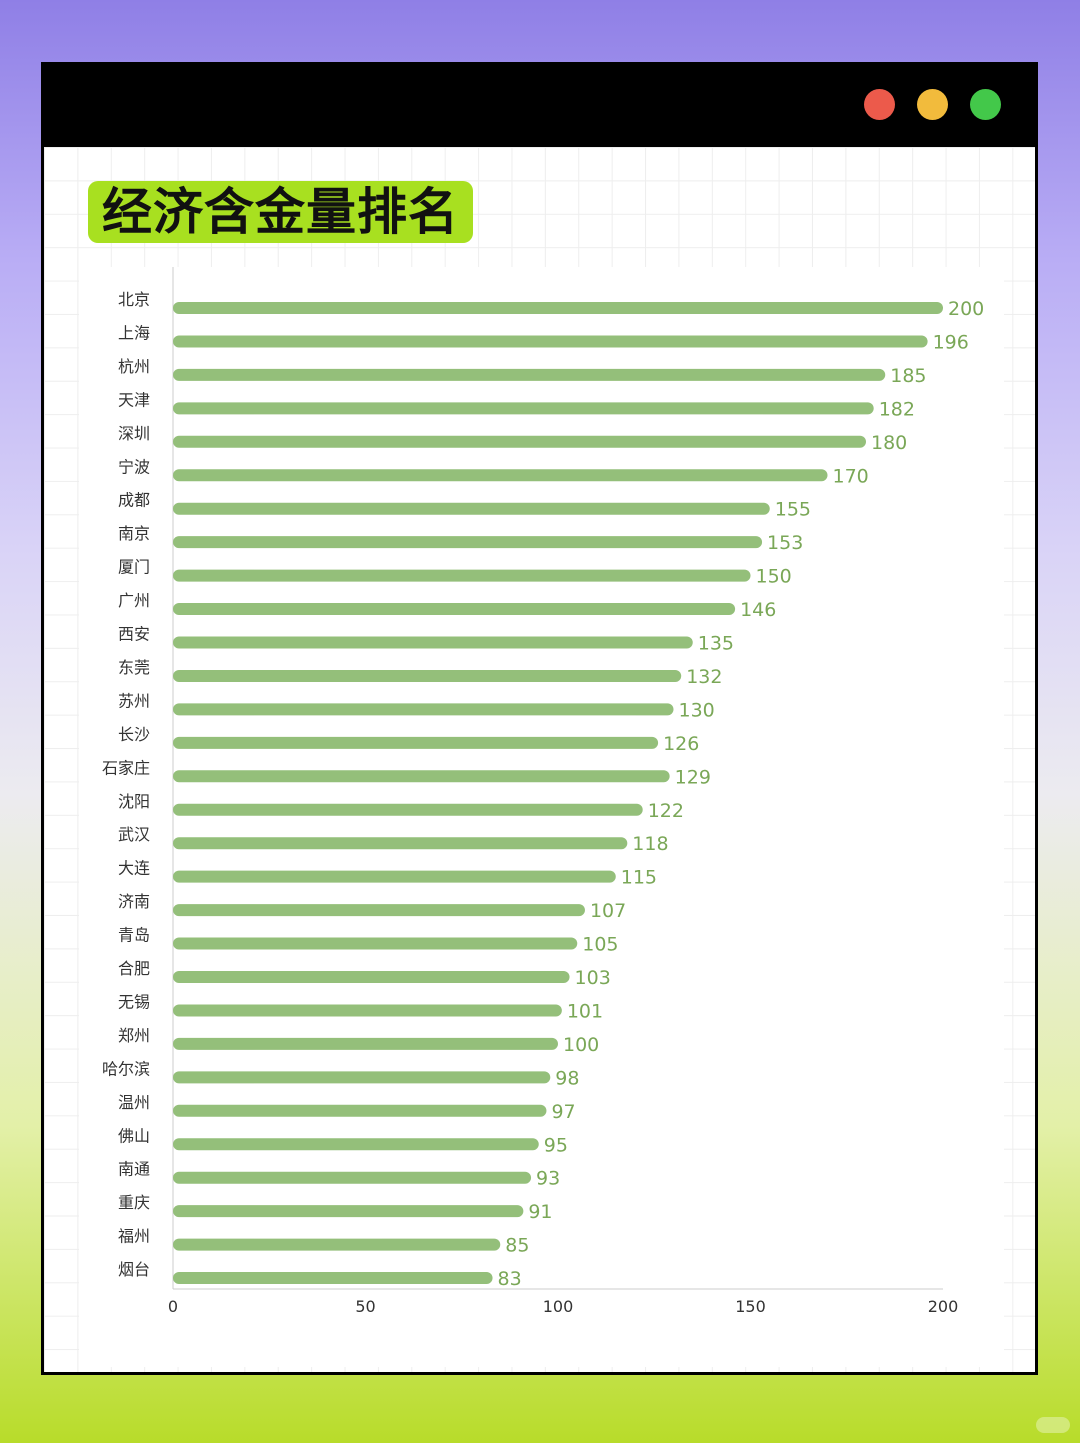  What do you see at coordinates (558, 1306) in the screenshot?
I see `x-tick-label: 100` at bounding box center [558, 1306].